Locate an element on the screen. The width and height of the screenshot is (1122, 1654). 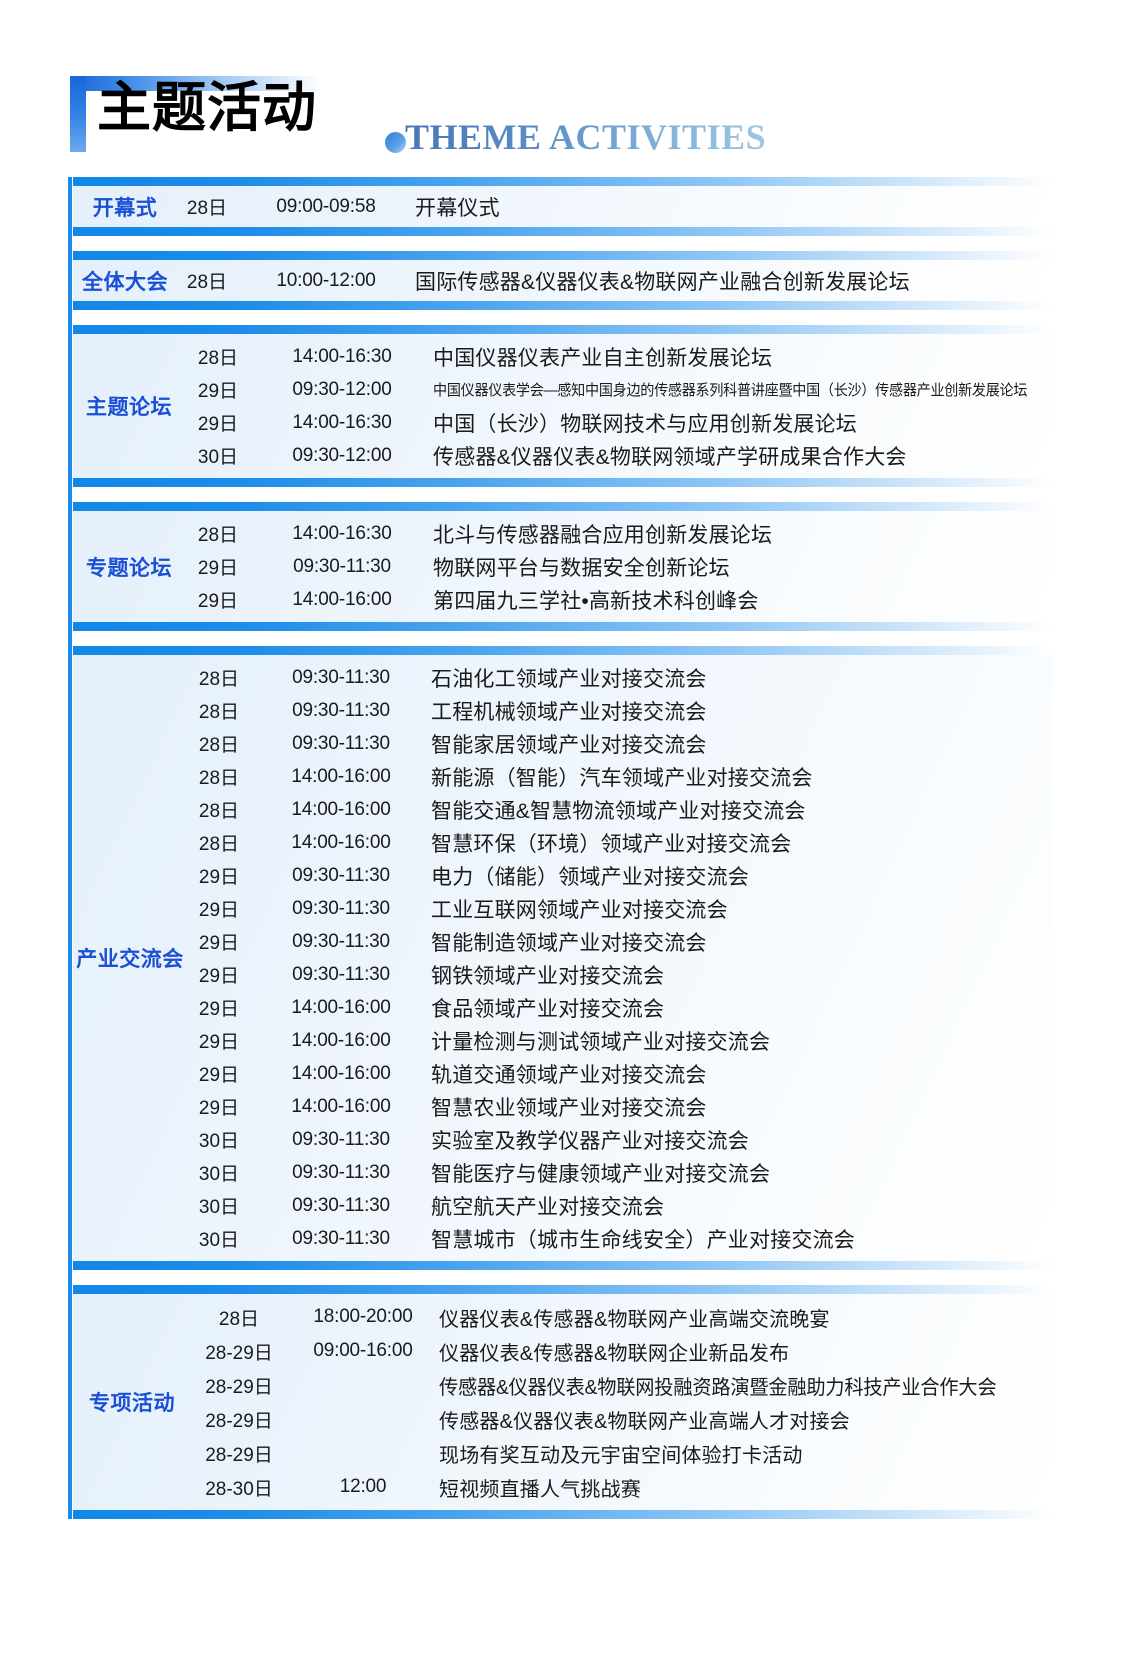
schedule-row: 29日 14:00-16:30 中国（长沙）物联网技术与应用创新发展论坛 is located at coordinates (619, 422).